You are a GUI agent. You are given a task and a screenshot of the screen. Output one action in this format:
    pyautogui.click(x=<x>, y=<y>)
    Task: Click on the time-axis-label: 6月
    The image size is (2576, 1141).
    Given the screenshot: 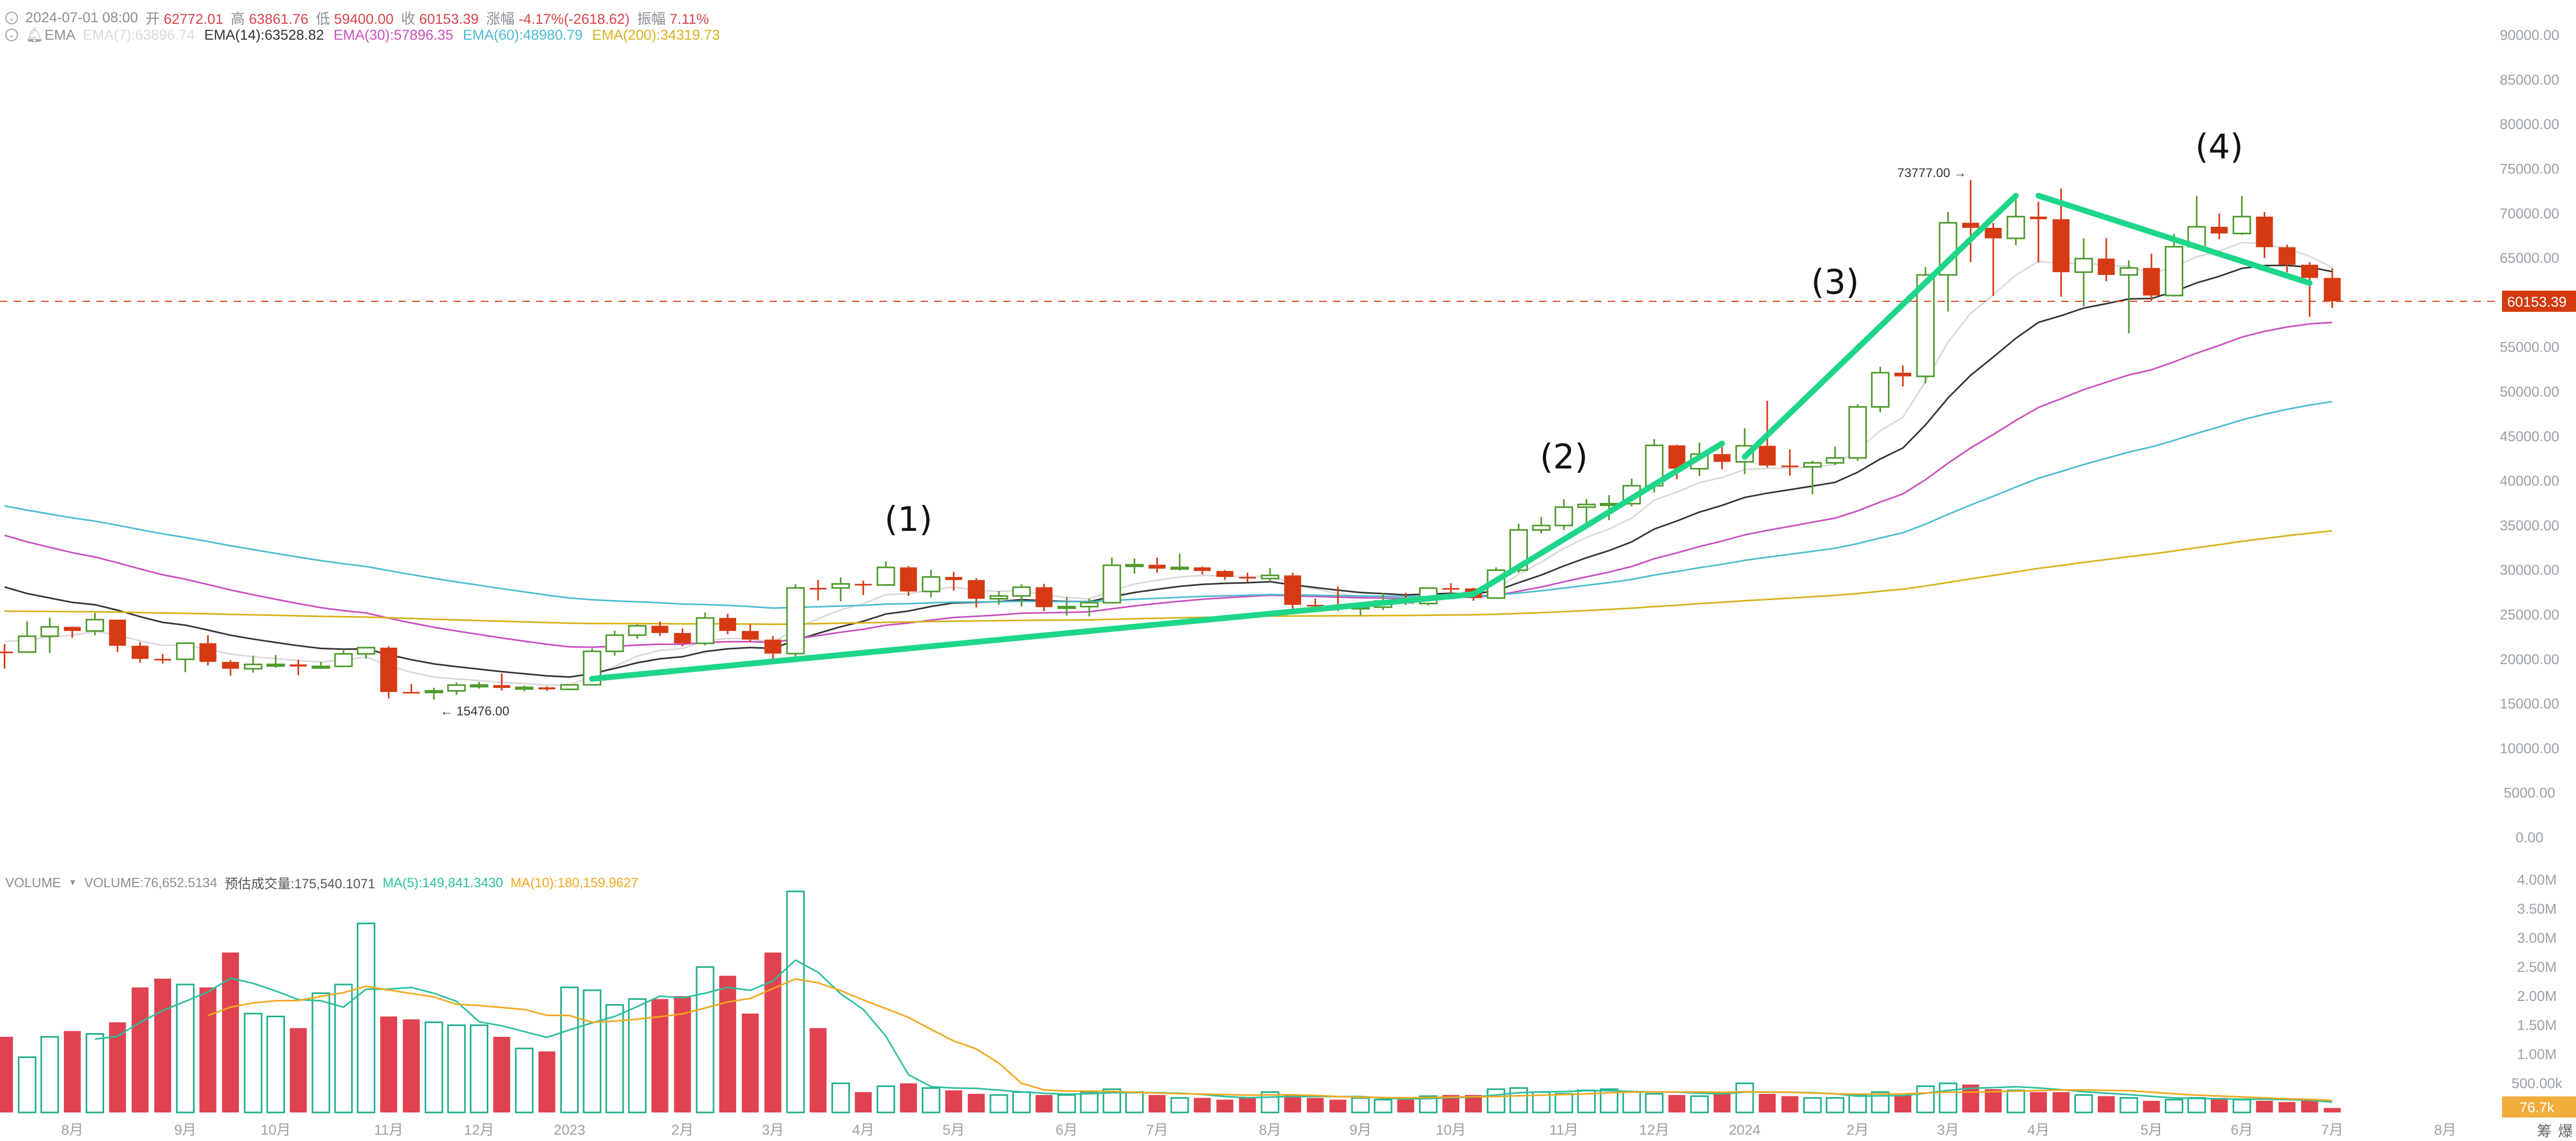 What is the action you would take?
    pyautogui.click(x=1066, y=1130)
    